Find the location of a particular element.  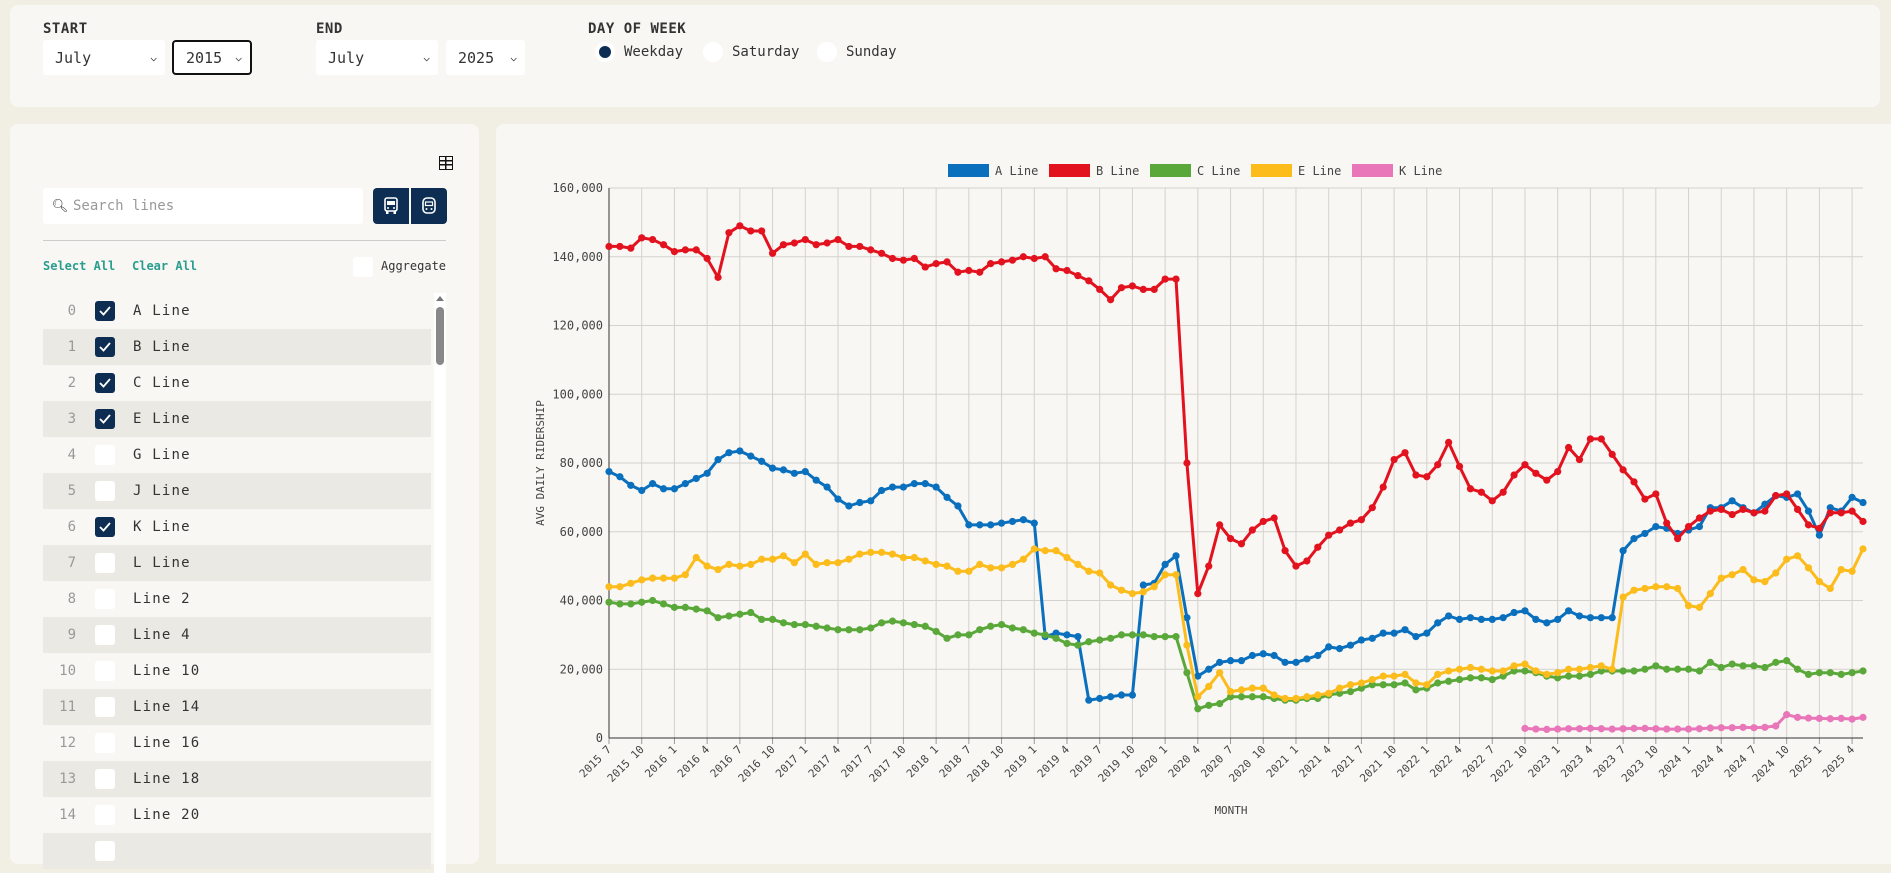

list-item is located at coordinates (237, 851).